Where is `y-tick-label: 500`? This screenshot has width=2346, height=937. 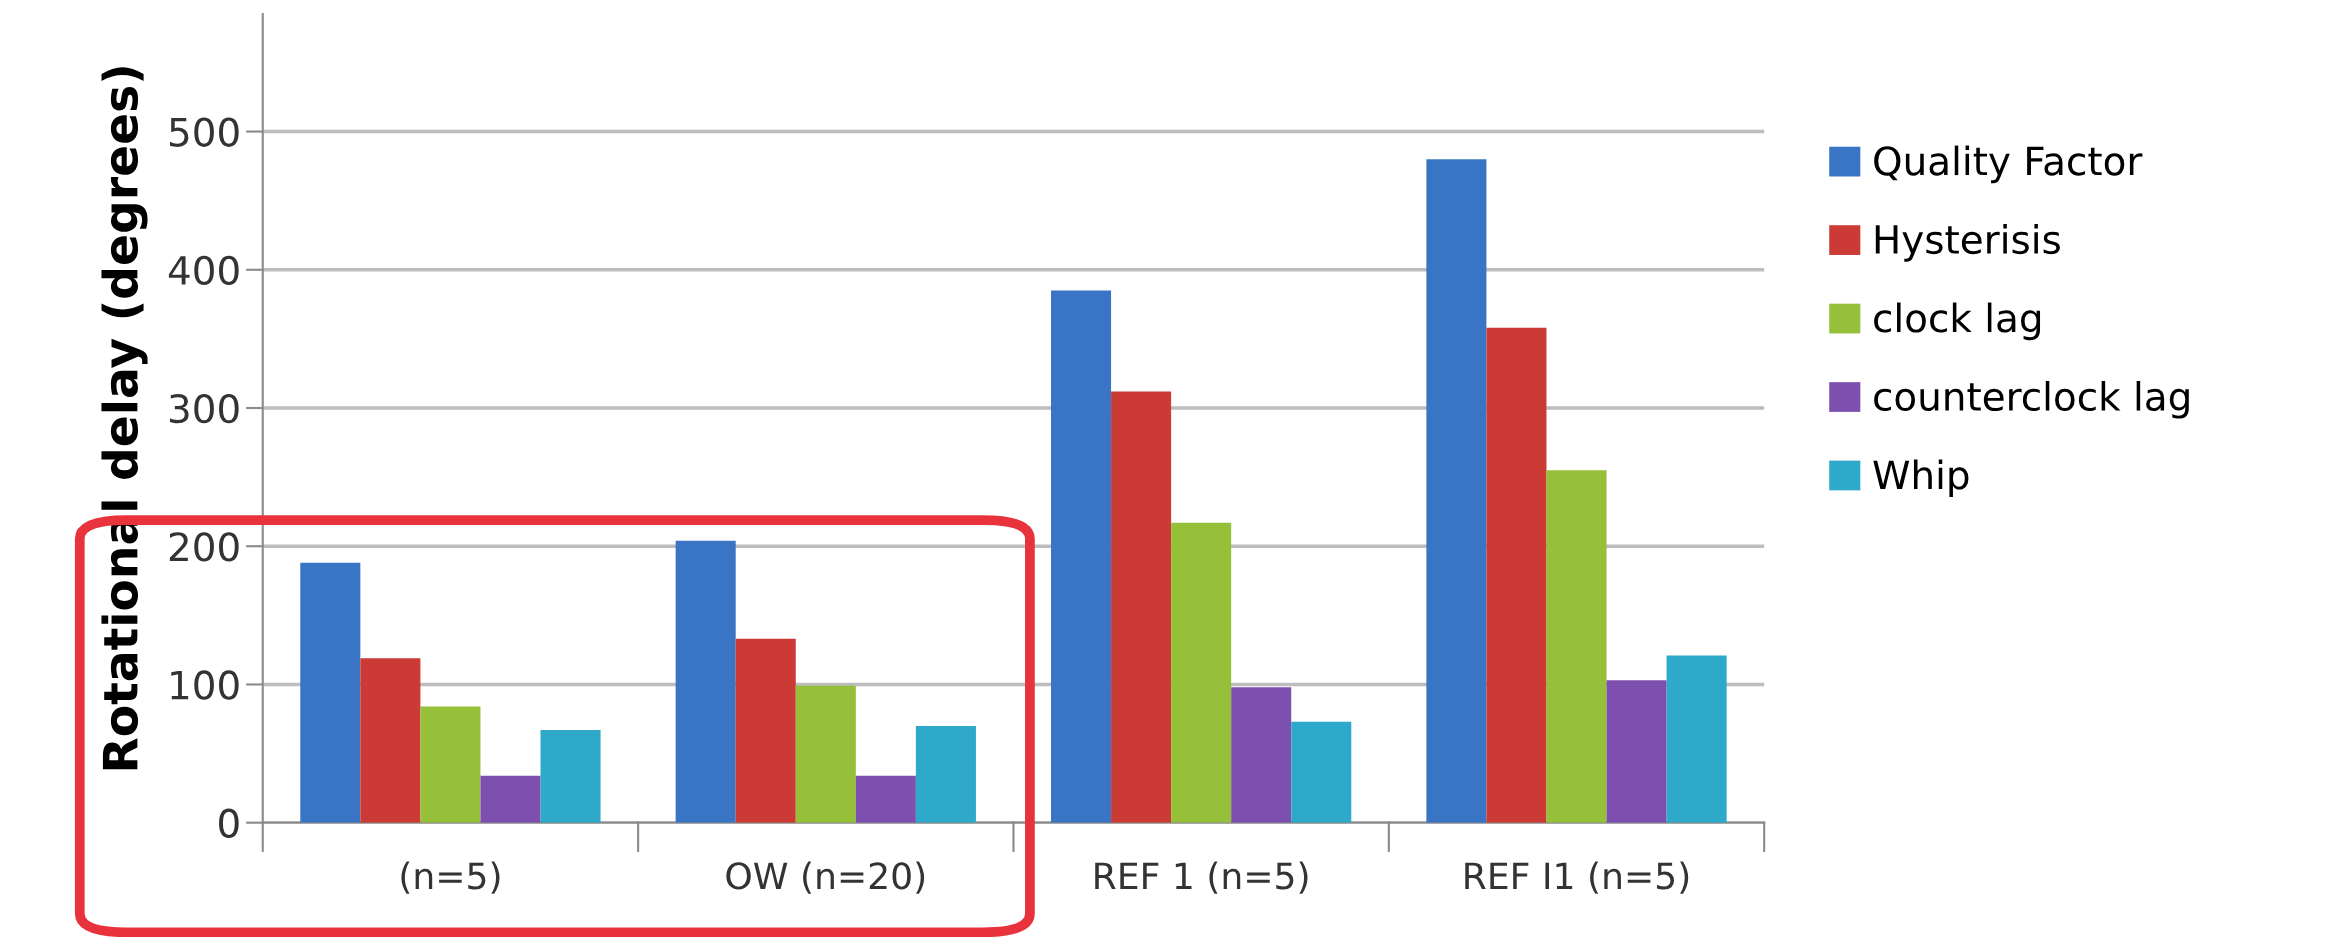 y-tick-label: 500 is located at coordinates (204, 132).